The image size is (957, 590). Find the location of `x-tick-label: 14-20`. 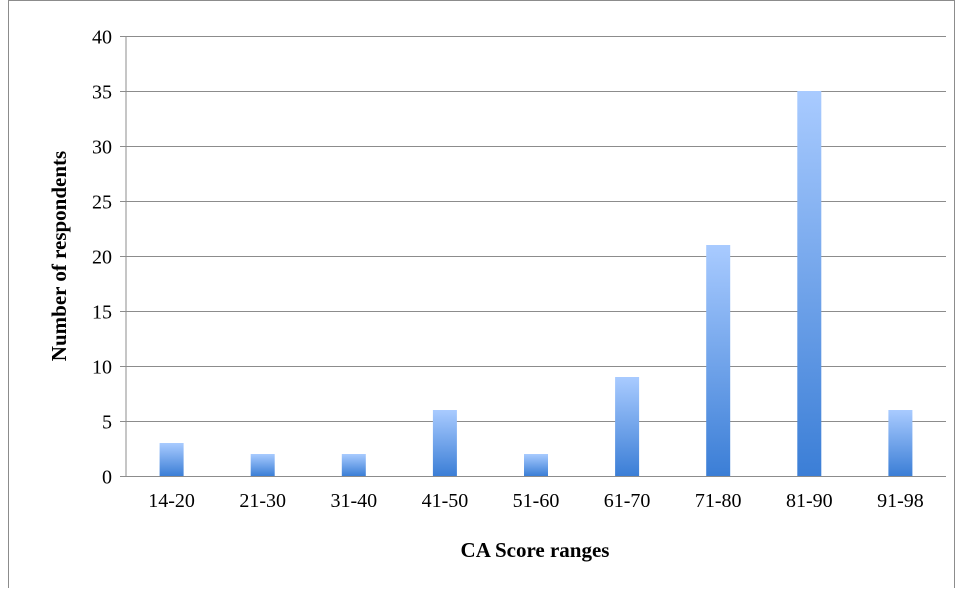

x-tick-label: 14-20 is located at coordinates (171, 501).